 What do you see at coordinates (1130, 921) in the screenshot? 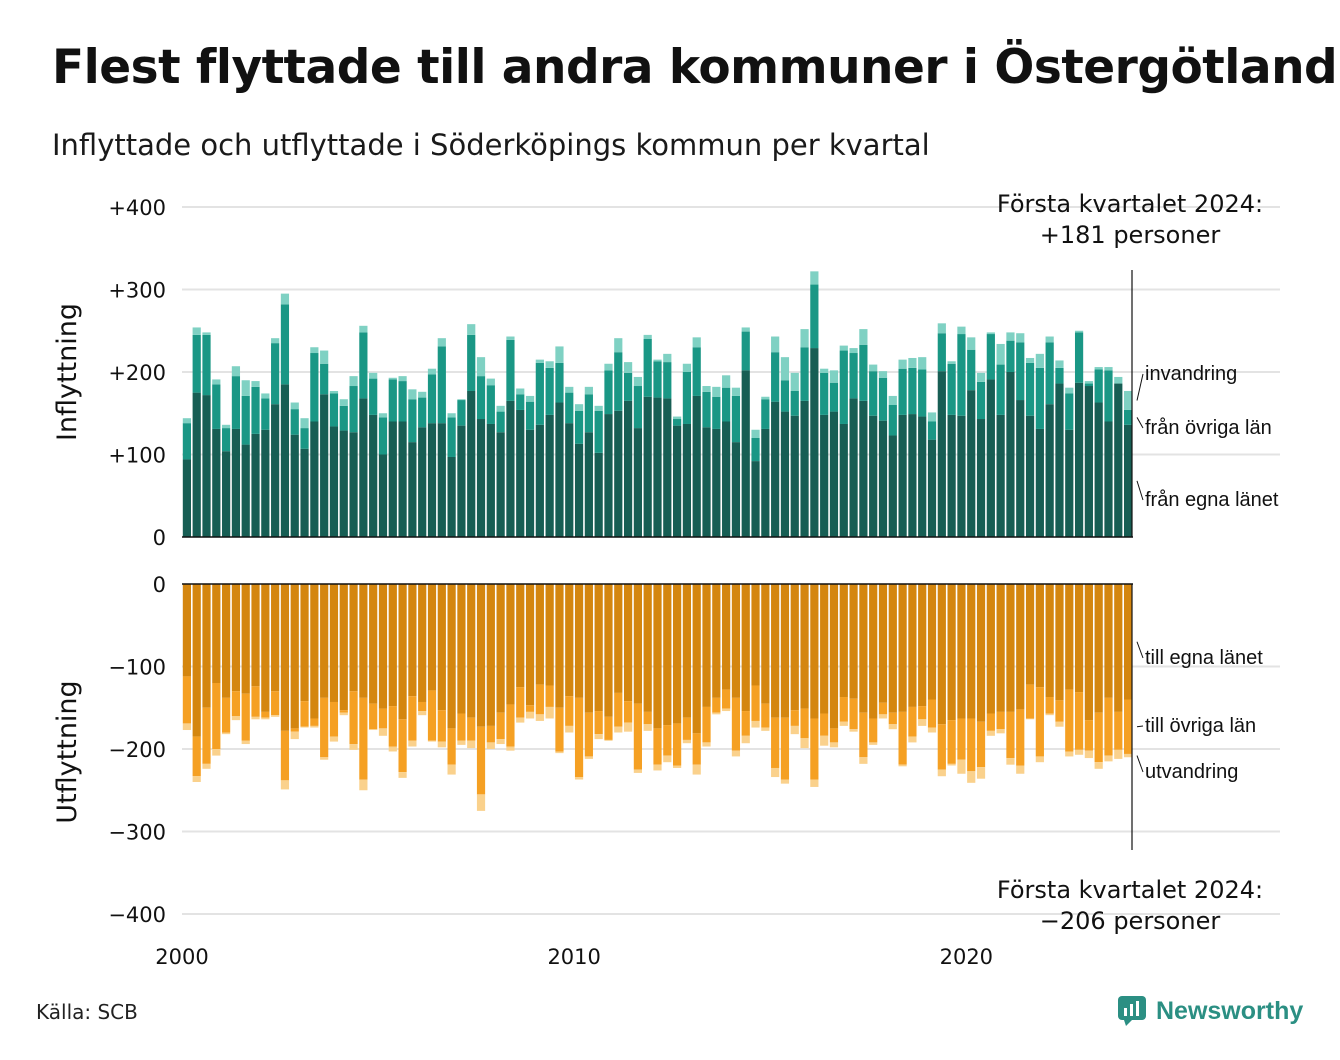
I see `outflow-annotation-line2: −206 personer` at bounding box center [1130, 921].